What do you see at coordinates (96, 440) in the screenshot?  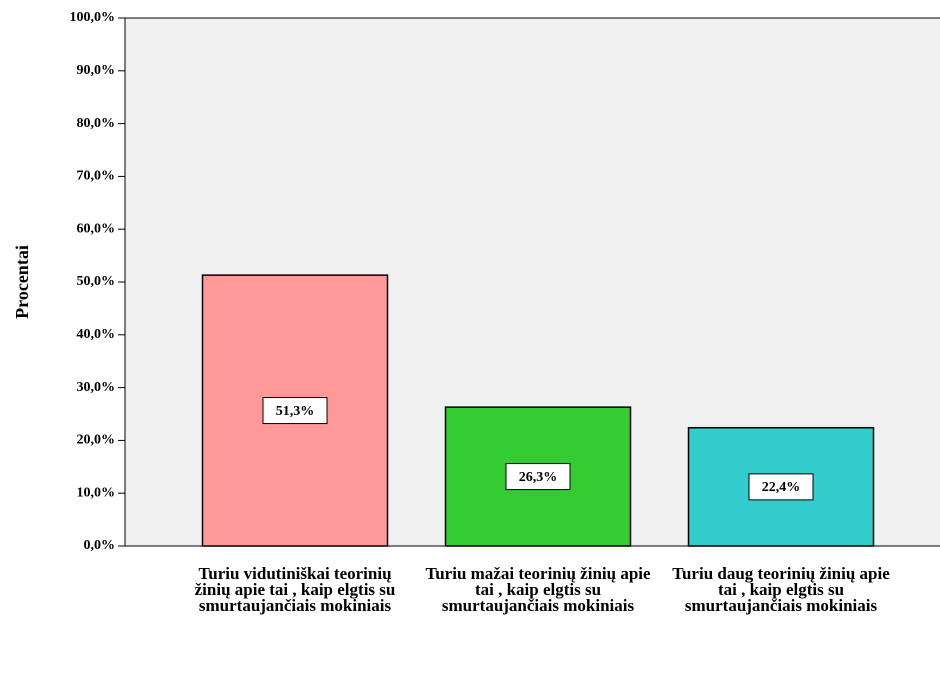 I see `y-tick-label: 20,0%` at bounding box center [96, 440].